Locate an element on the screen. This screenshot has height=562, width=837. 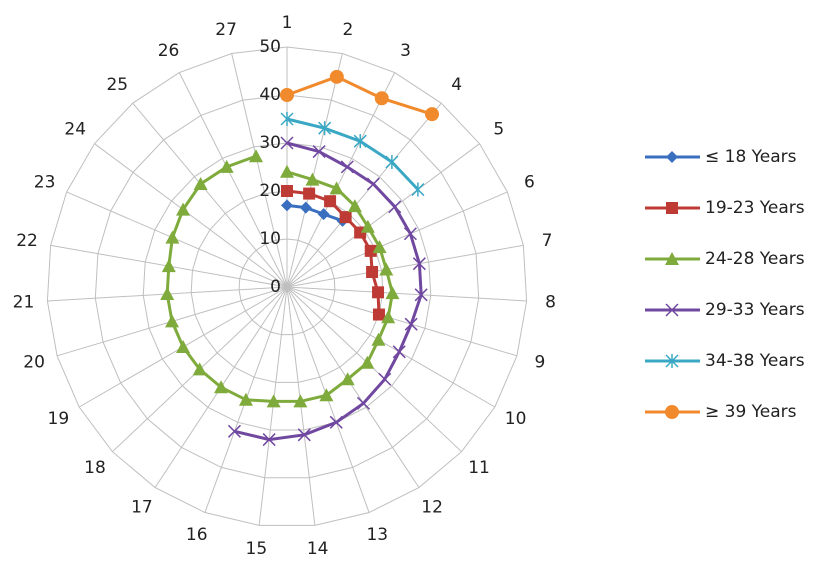
legend-label: ≥ 39 Years is located at coordinates (751, 412).